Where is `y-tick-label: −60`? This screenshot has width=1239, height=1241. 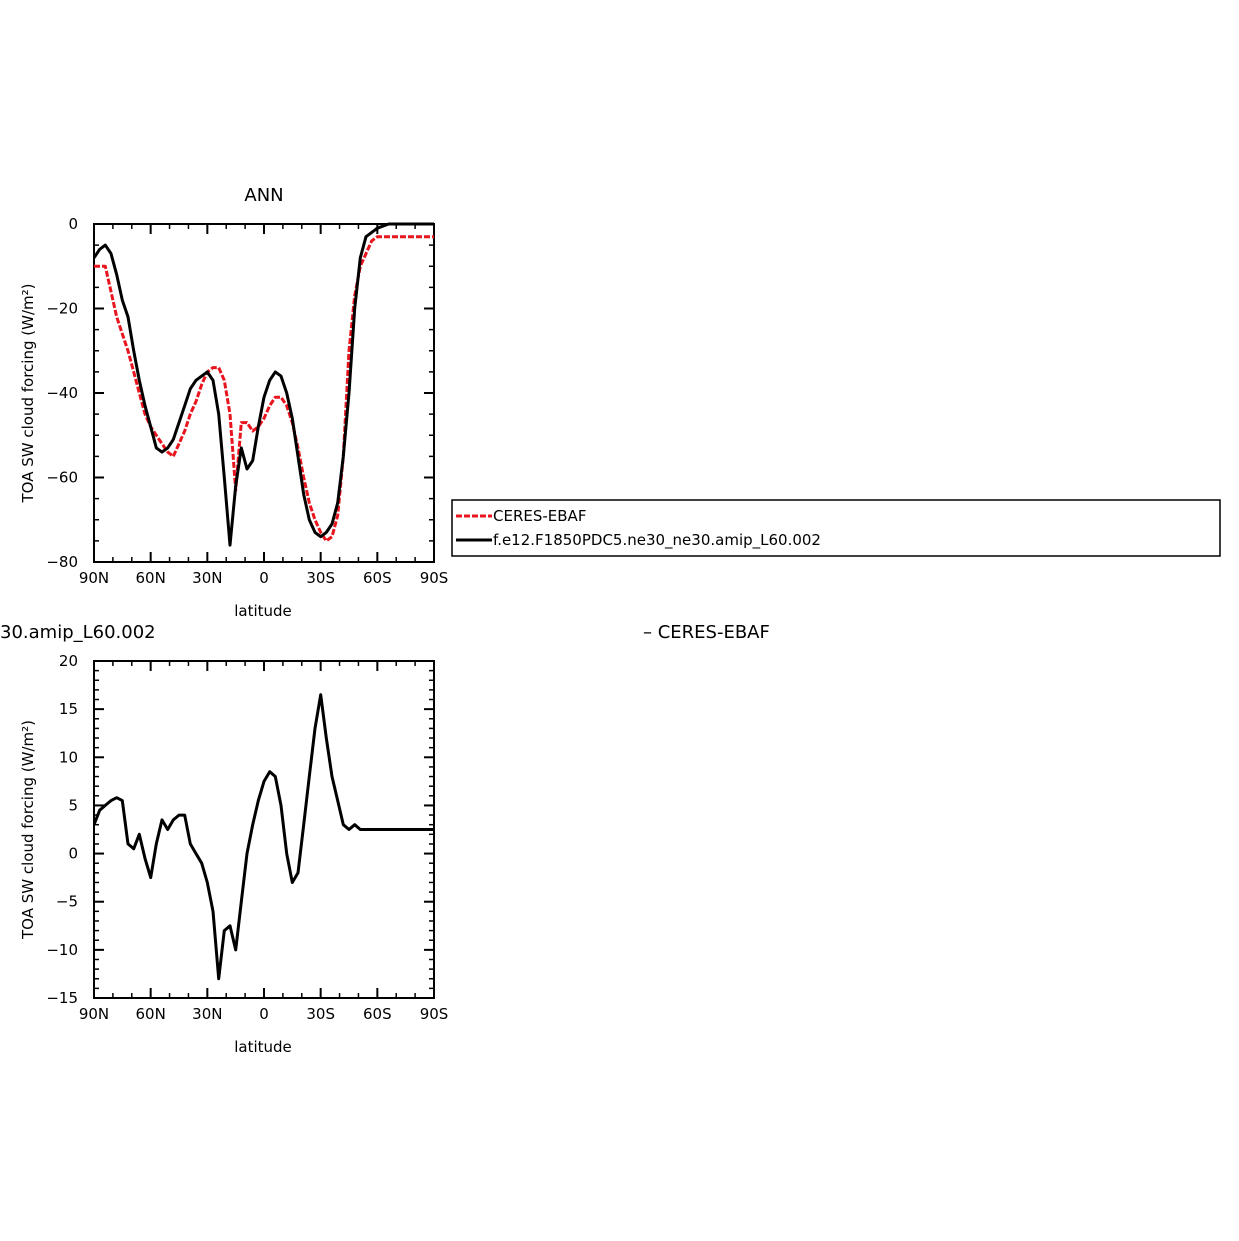
y-tick-label: −60 is located at coordinates (62, 478).